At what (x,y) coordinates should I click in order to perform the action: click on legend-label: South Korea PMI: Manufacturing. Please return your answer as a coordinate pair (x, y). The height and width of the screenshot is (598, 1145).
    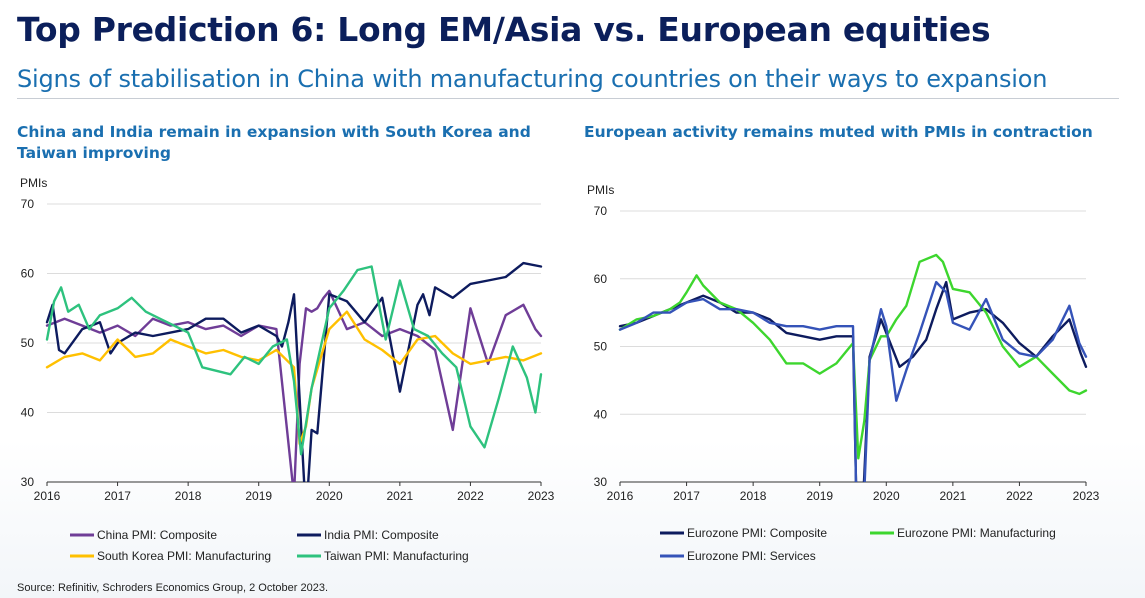
    Looking at the image, I should click on (184, 556).